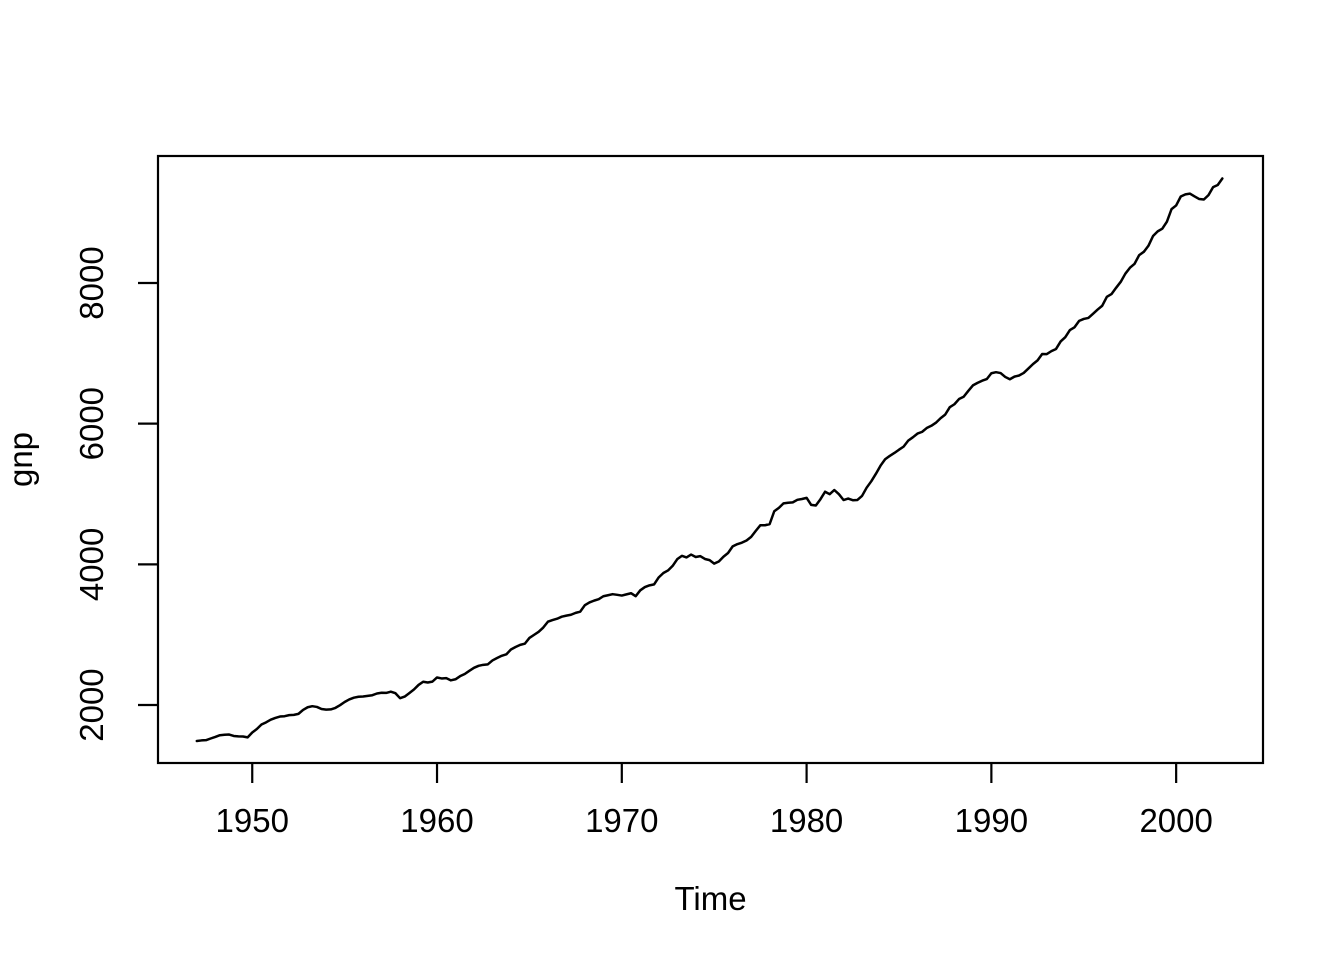 This screenshot has height=965, width=1344. I want to click on x-axis: 1950 1960 1970 1980 1990 2000, so click(714, 801).